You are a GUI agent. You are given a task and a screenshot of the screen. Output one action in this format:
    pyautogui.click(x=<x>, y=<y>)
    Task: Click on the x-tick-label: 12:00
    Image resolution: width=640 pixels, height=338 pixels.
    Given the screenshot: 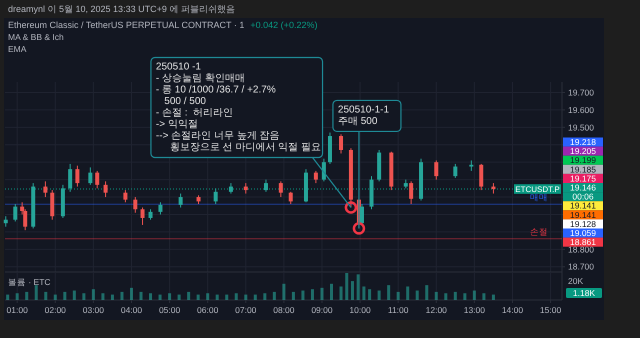 What is the action you would take?
    pyautogui.click(x=437, y=310)
    